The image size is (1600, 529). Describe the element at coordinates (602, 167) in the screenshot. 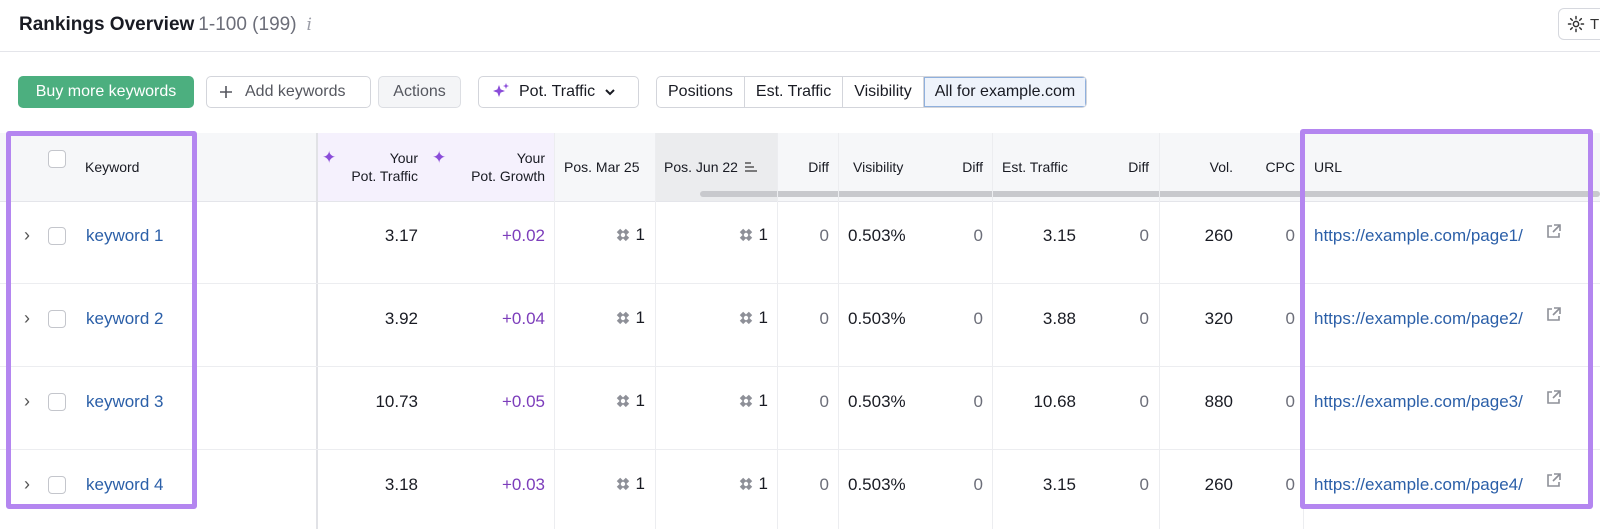

I see `col-pos-mar: Pos. Mar 25` at that location.